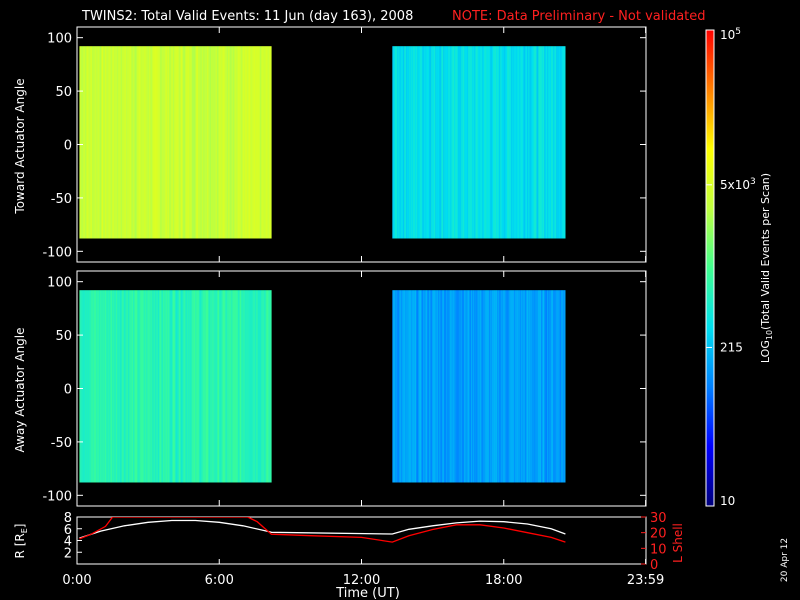 The height and width of the screenshot is (600, 800). What do you see at coordinates (361, 580) in the screenshot?
I see `time-tick-label: 12:00` at bounding box center [361, 580].